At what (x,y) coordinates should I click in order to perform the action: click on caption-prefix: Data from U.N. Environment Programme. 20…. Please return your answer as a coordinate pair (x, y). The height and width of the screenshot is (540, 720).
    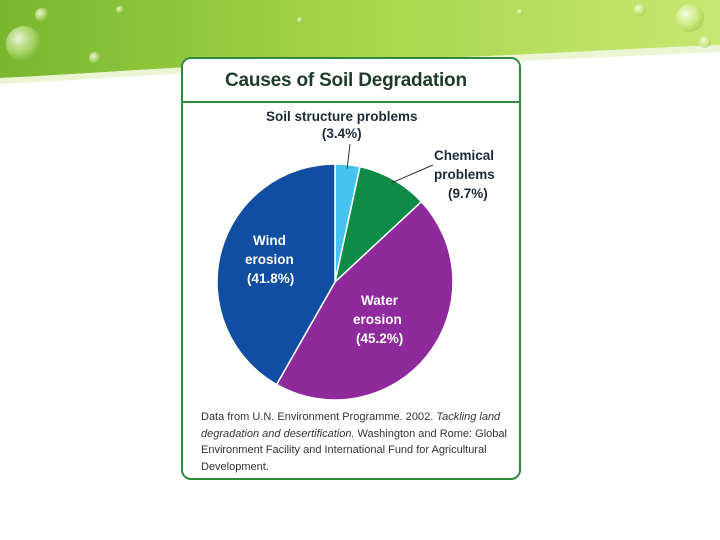
    Looking at the image, I should click on (319, 417).